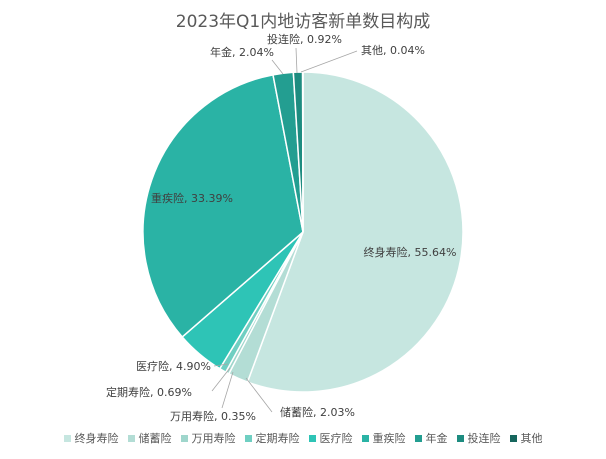 The height and width of the screenshot is (459, 606). What do you see at coordinates (213, 438) in the screenshot?
I see `legend-label-2: 万用寿险` at bounding box center [213, 438].